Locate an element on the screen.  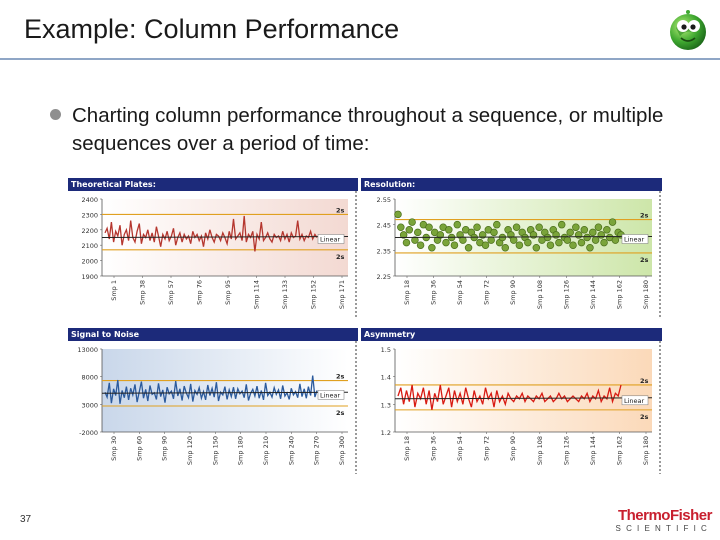
x-tick-label: Smp 120 is located at coordinates (190, 450).